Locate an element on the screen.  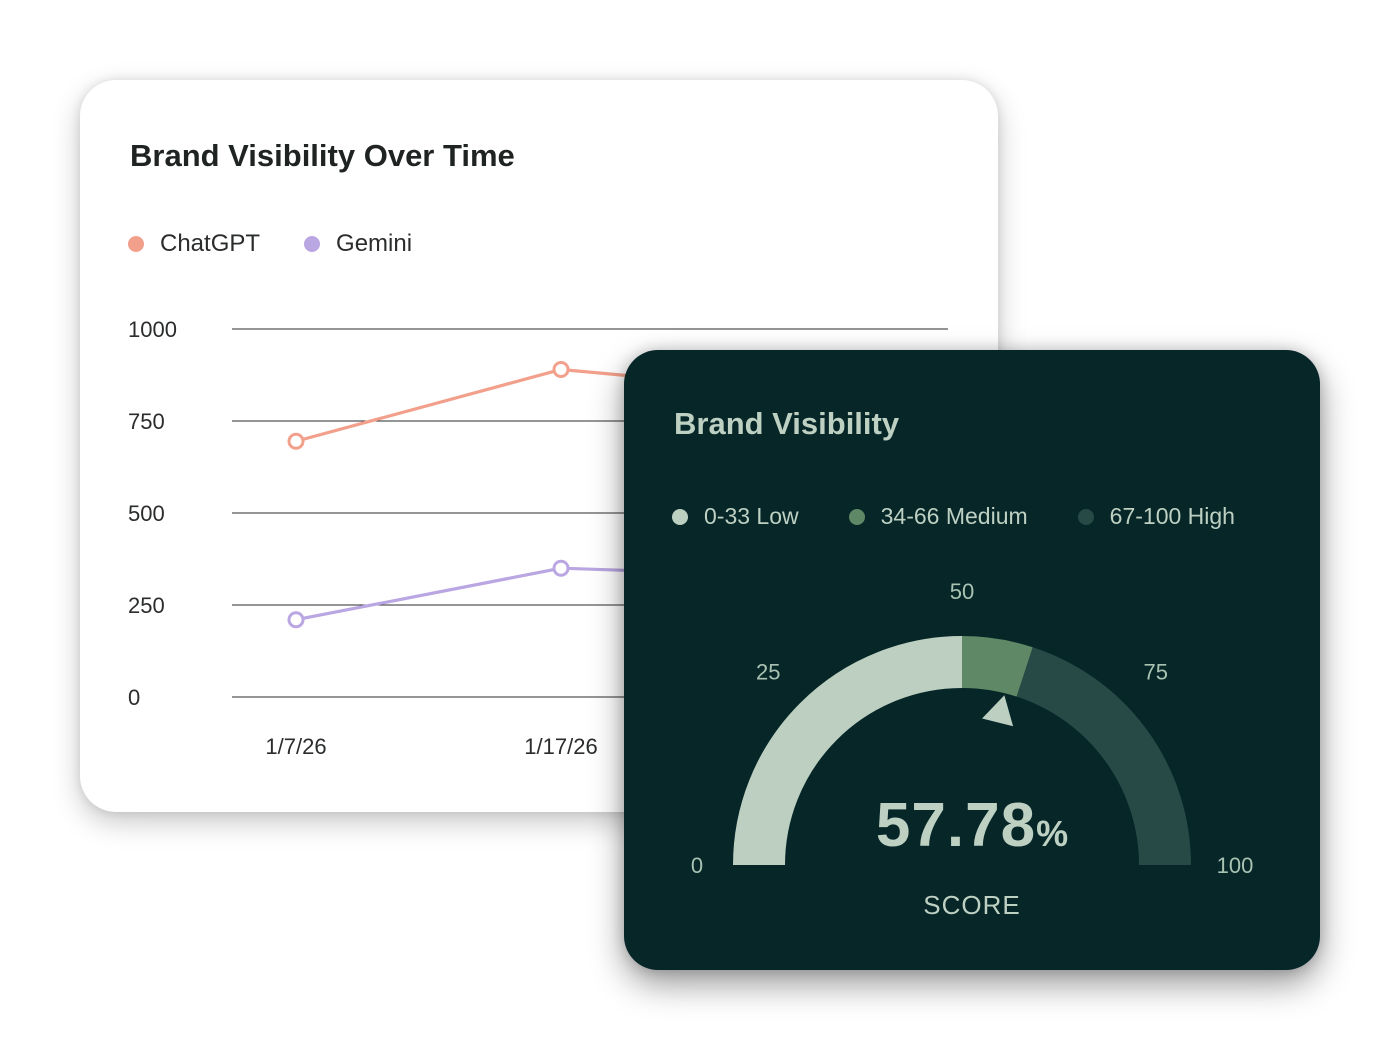
legend-label-gemini: Gemini is located at coordinates (374, 243).